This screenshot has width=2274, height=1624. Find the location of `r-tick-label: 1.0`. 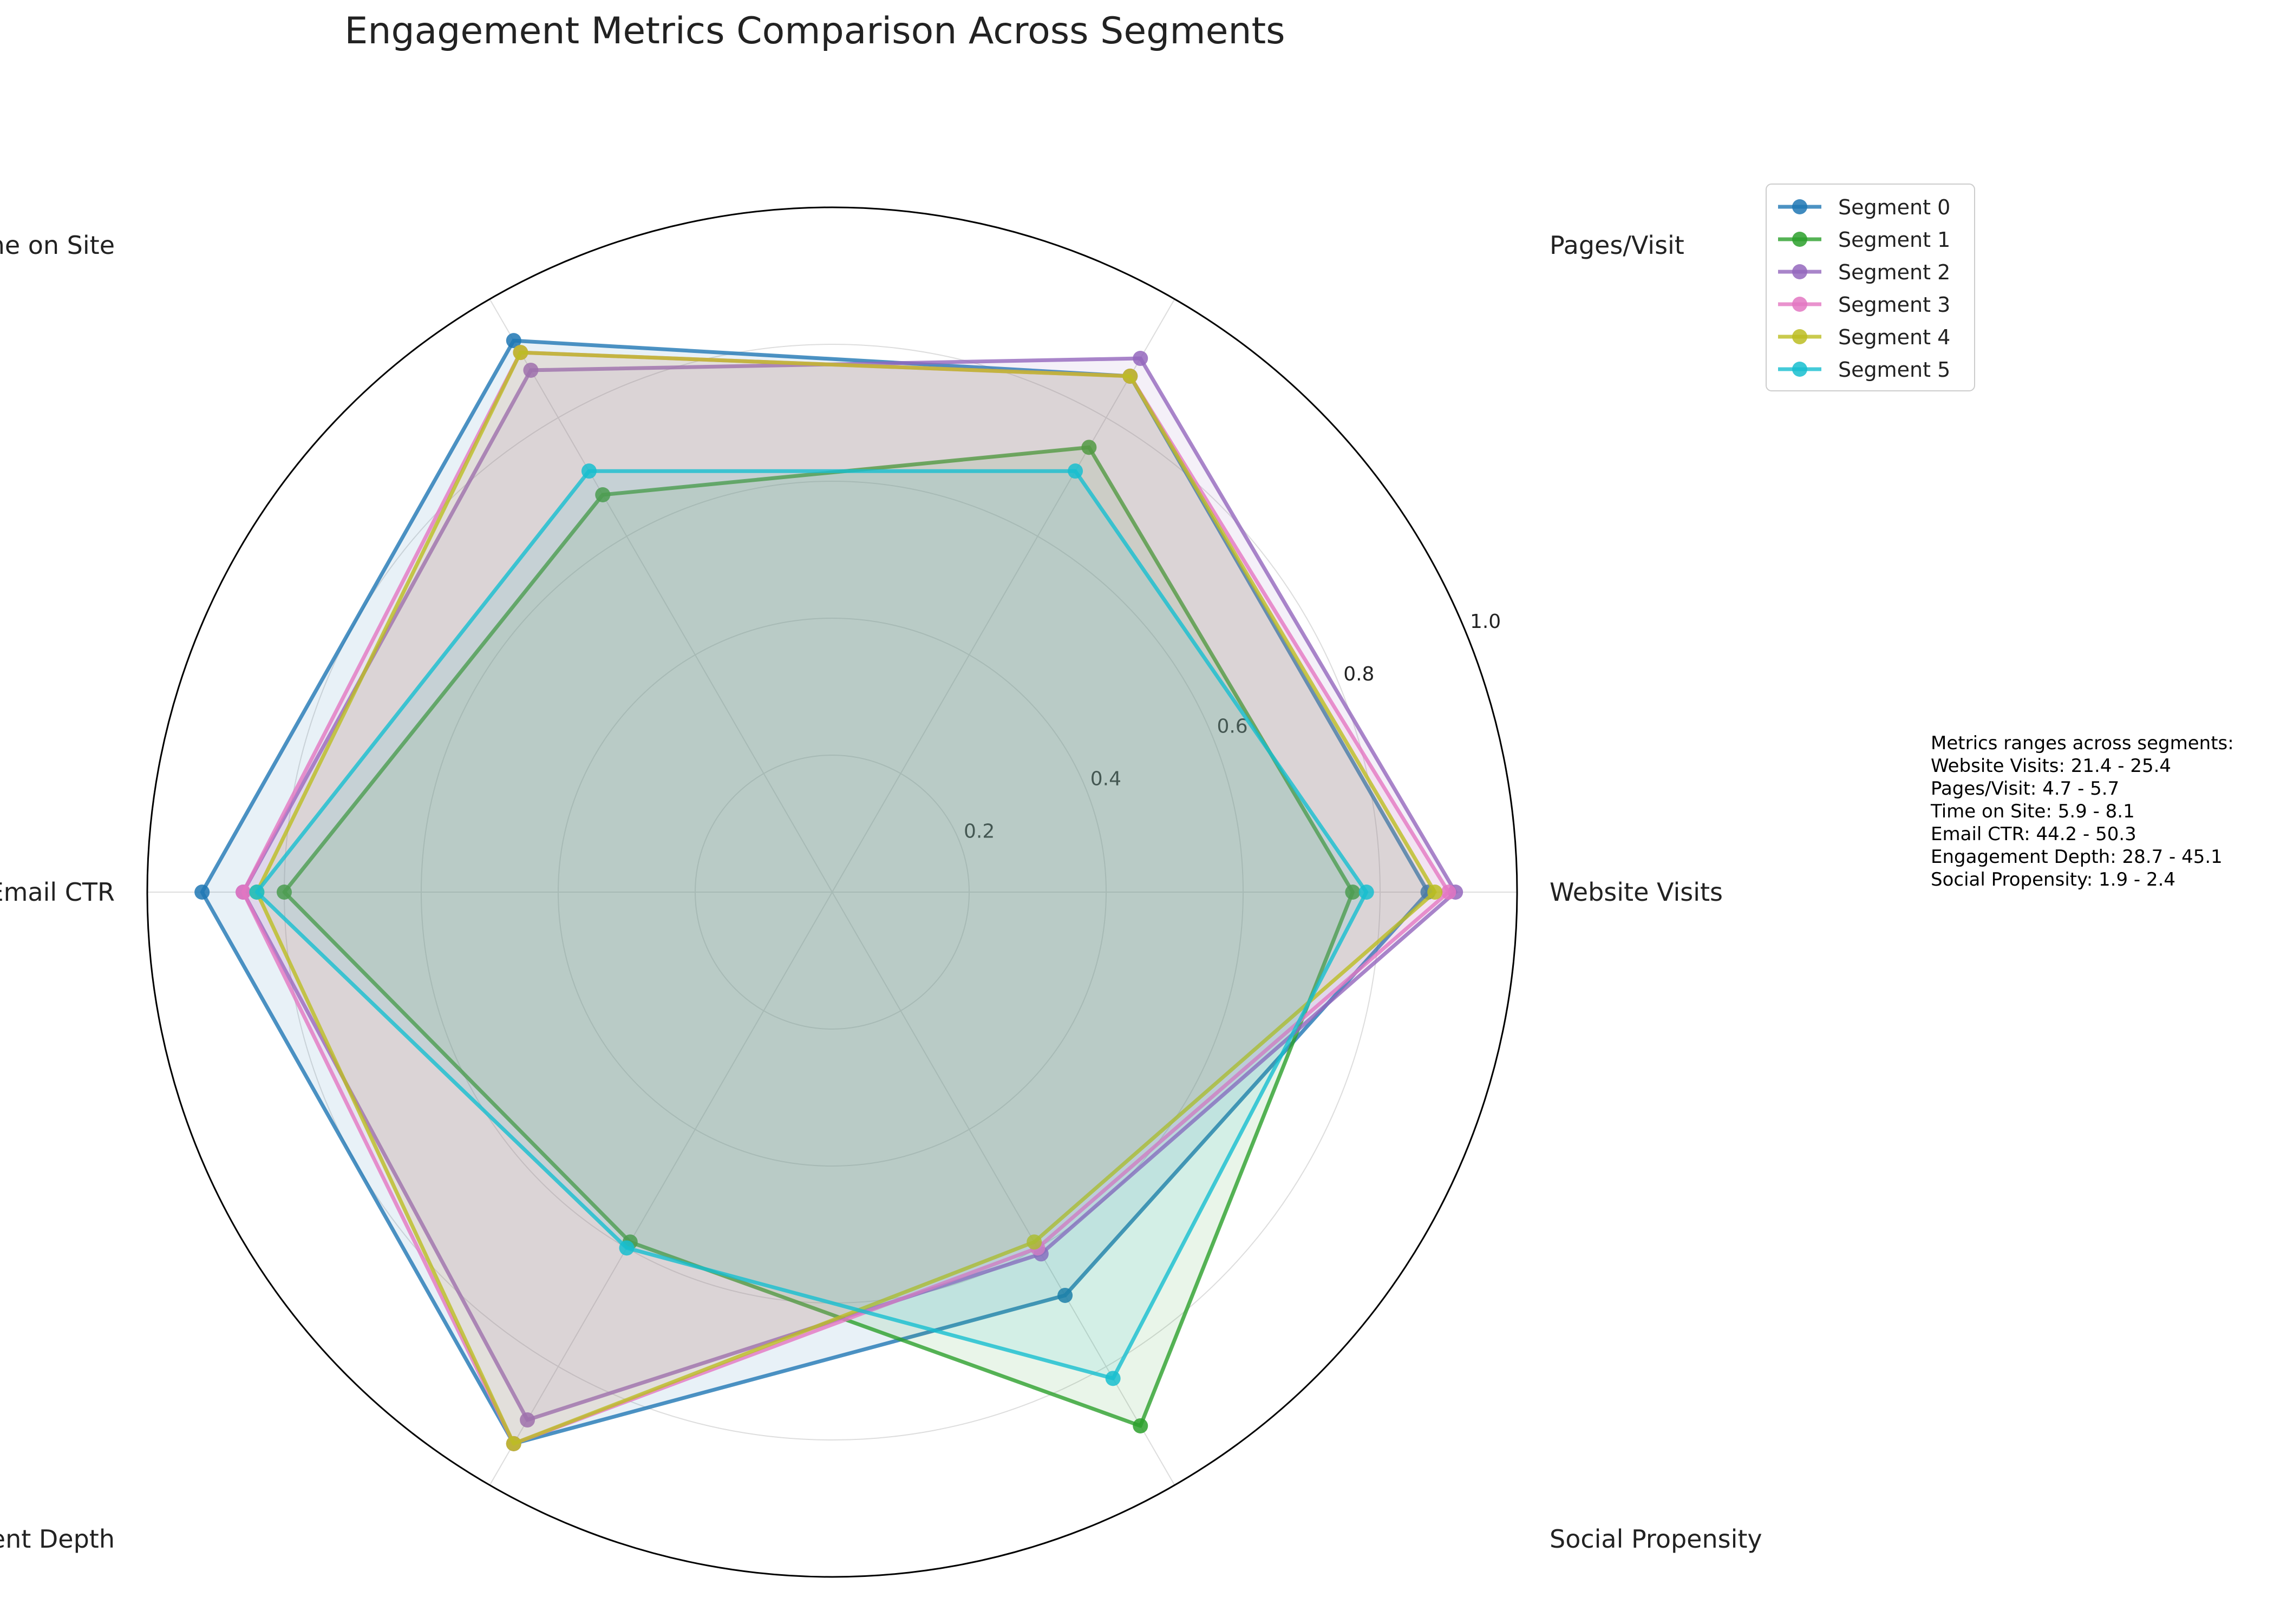

r-tick-label: 1.0 is located at coordinates (1486, 622).